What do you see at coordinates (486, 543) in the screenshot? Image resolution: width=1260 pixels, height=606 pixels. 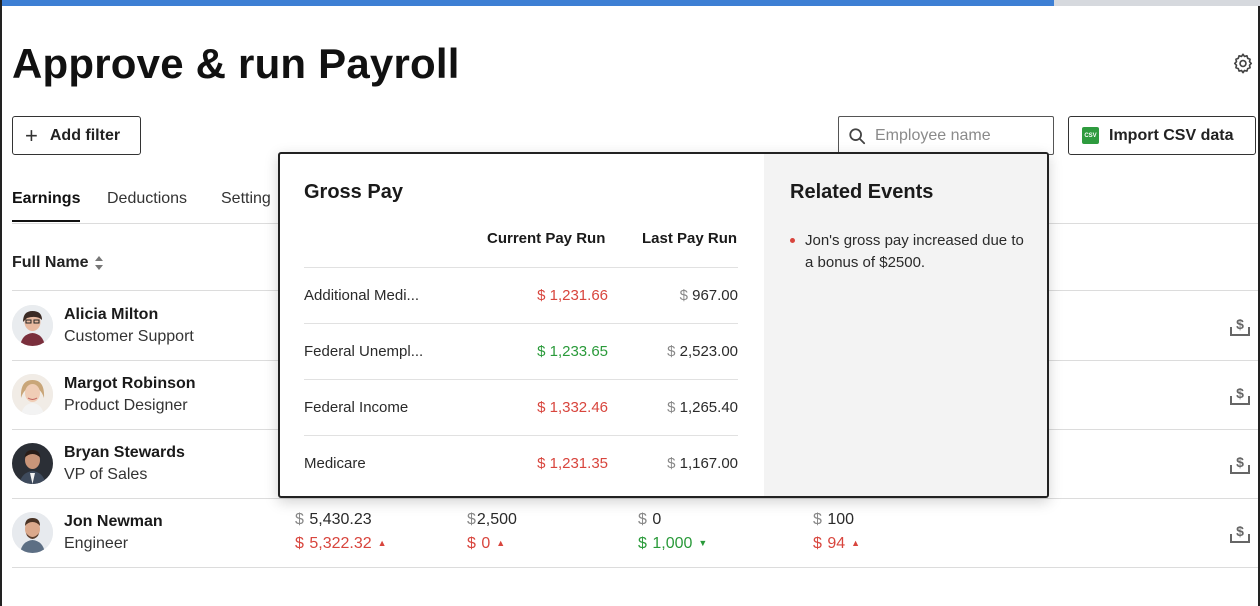 I see `bonus-current-value: $ 0 ▲` at bounding box center [486, 543].